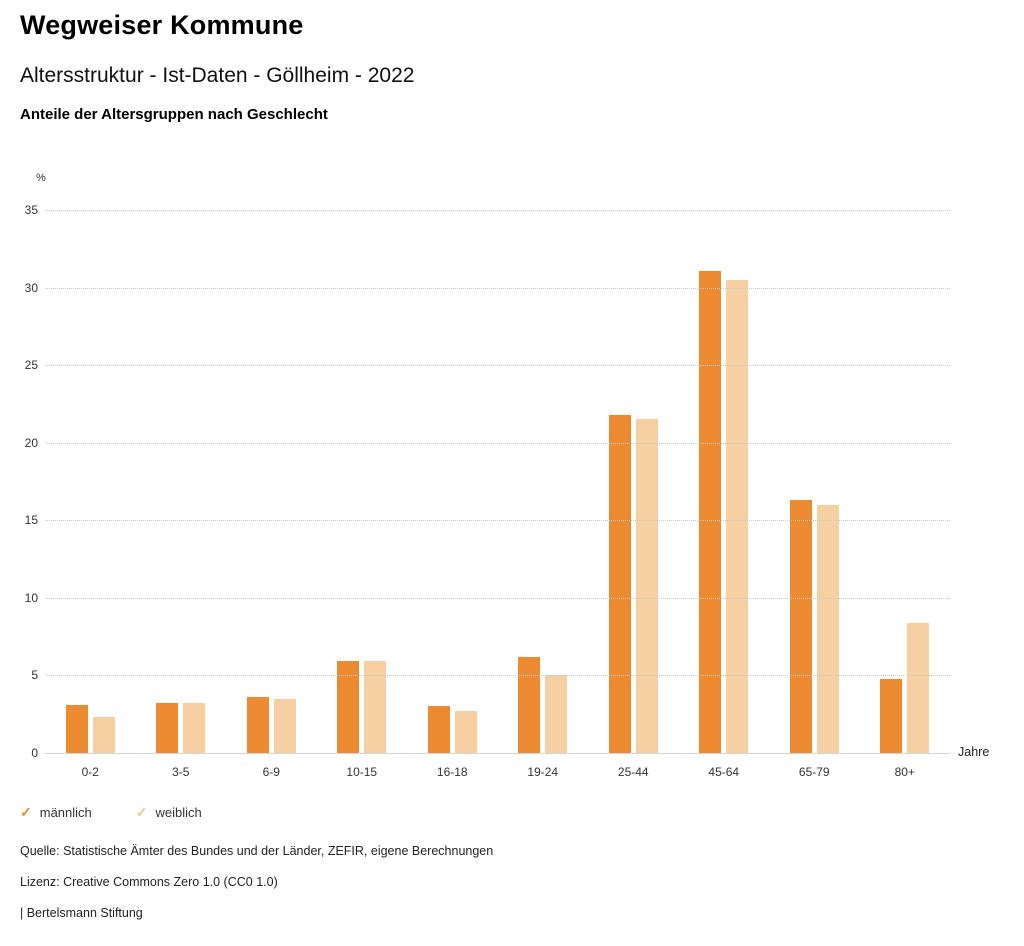  What do you see at coordinates (65, 812) in the screenshot?
I see `legend-label: männlich` at bounding box center [65, 812].